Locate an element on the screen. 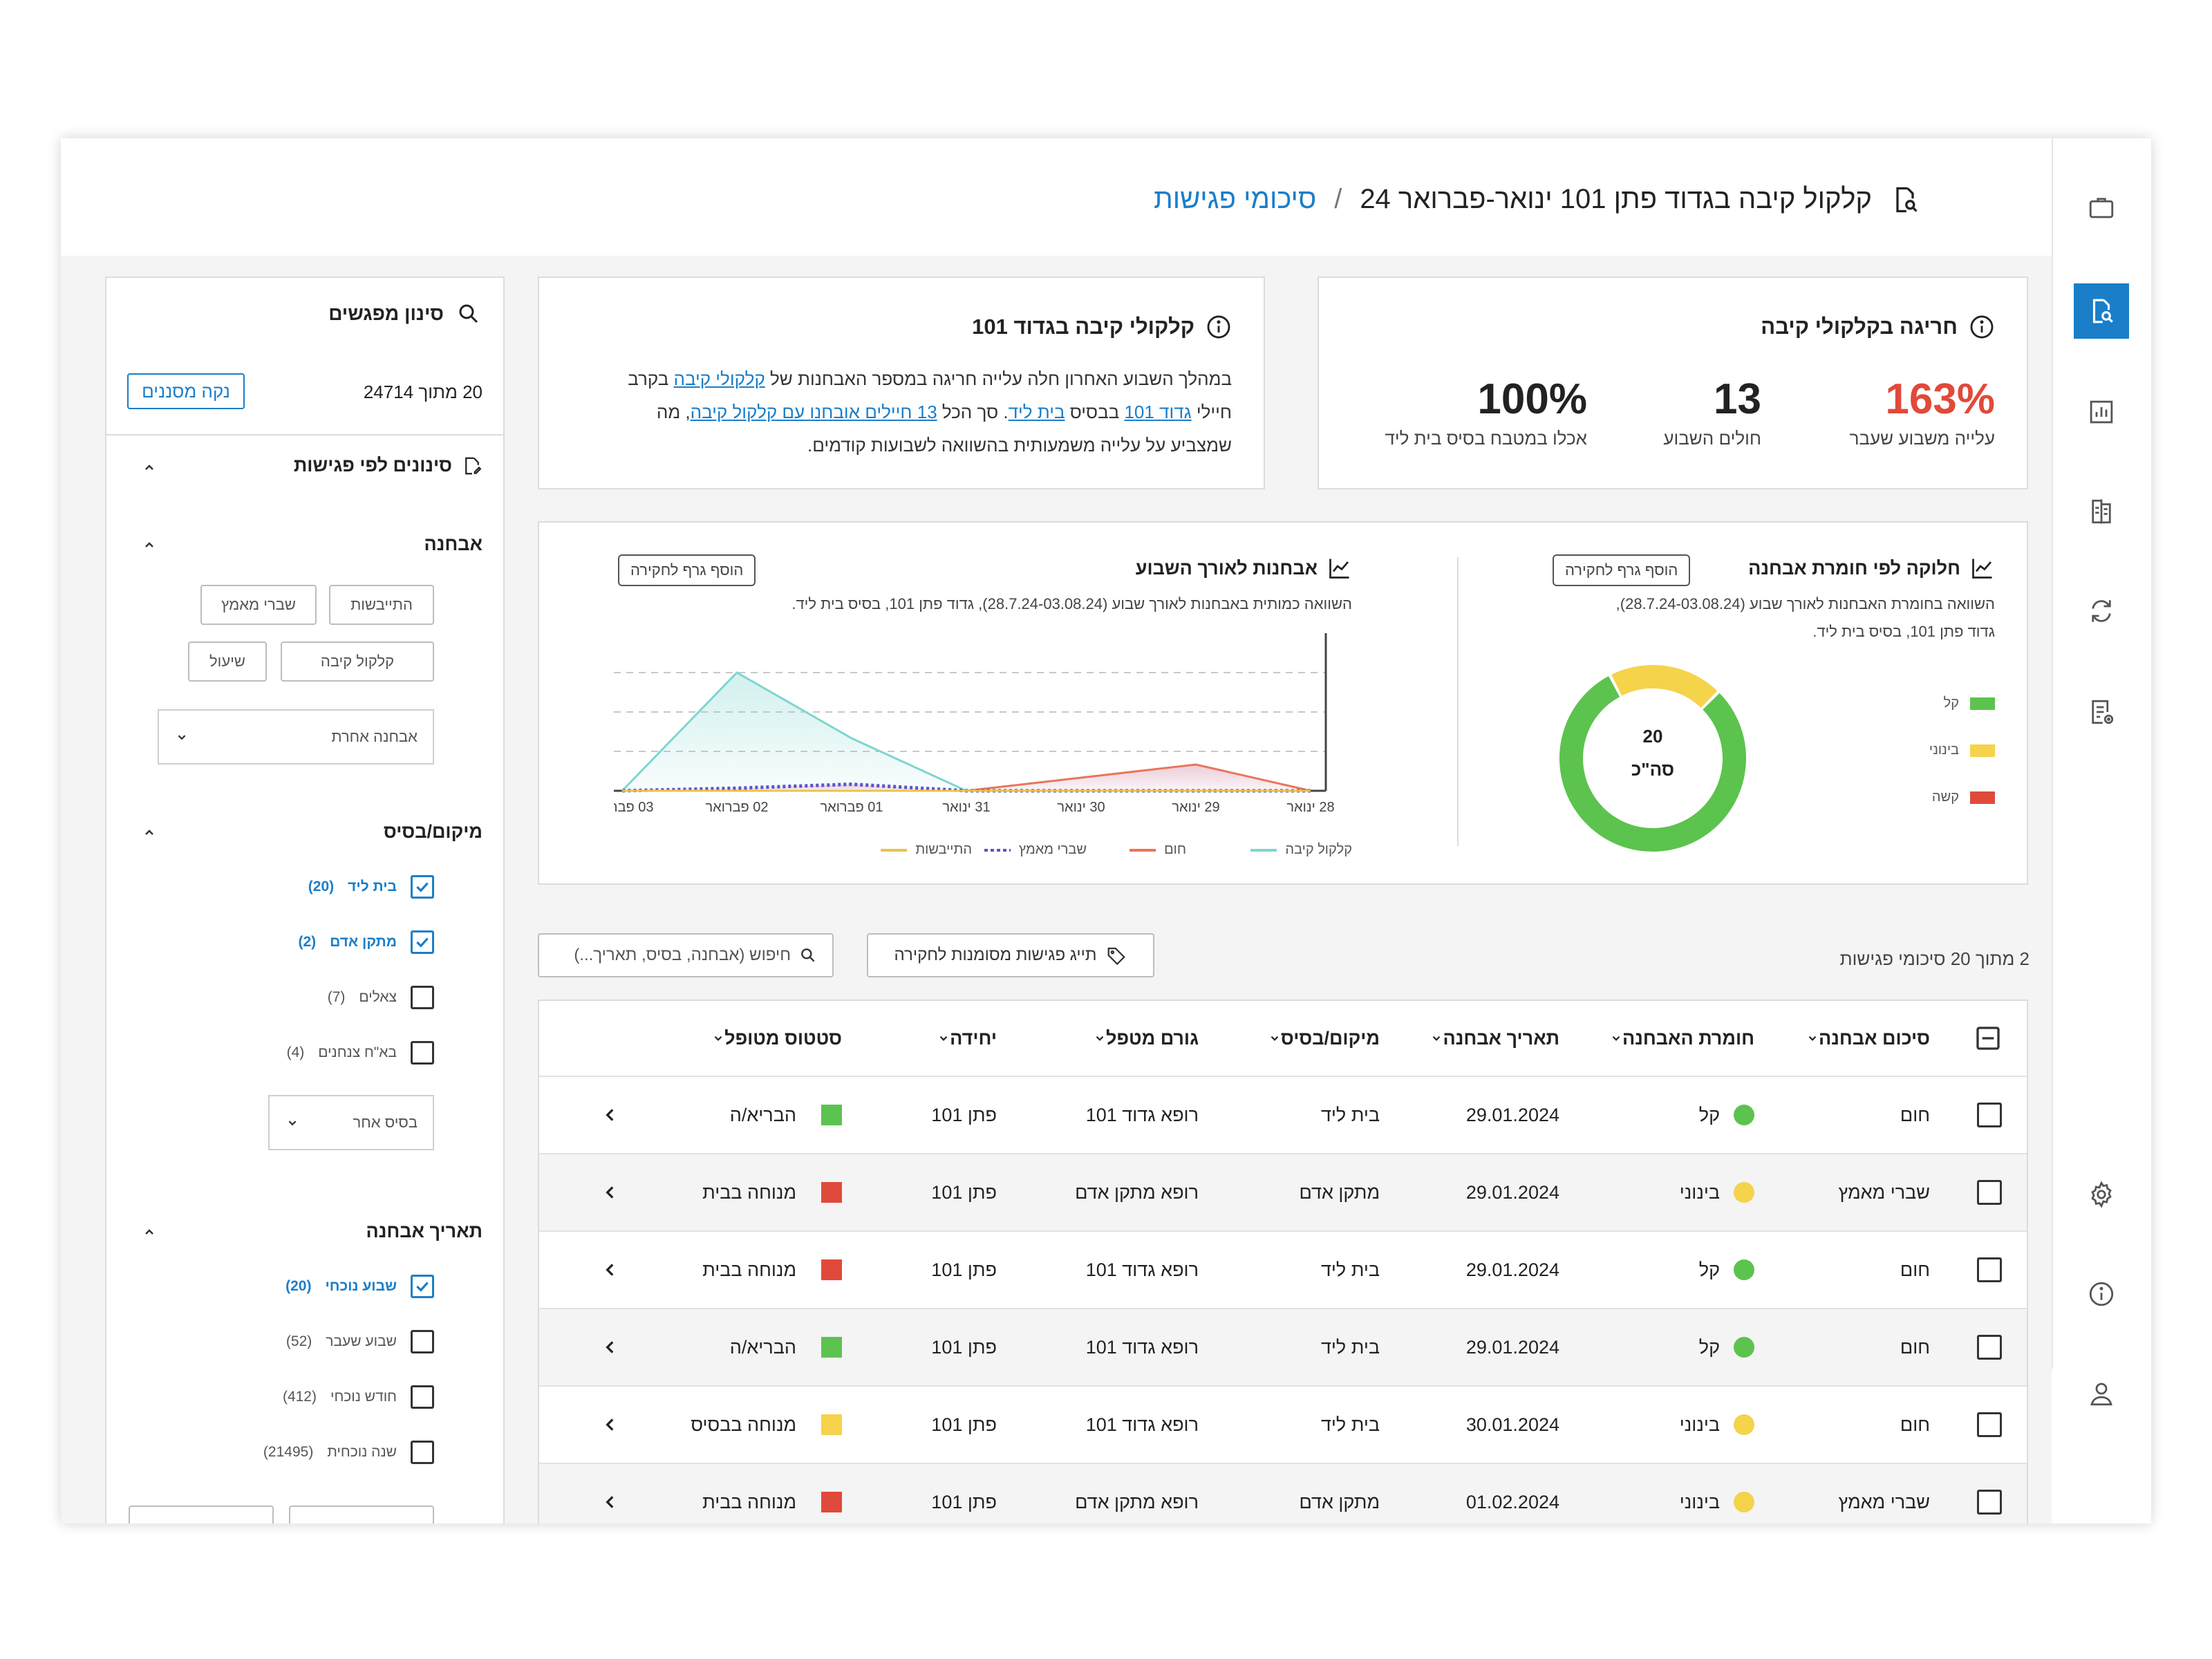  date-option: שבוע נוכחי (20) is located at coordinates (359, 1286).